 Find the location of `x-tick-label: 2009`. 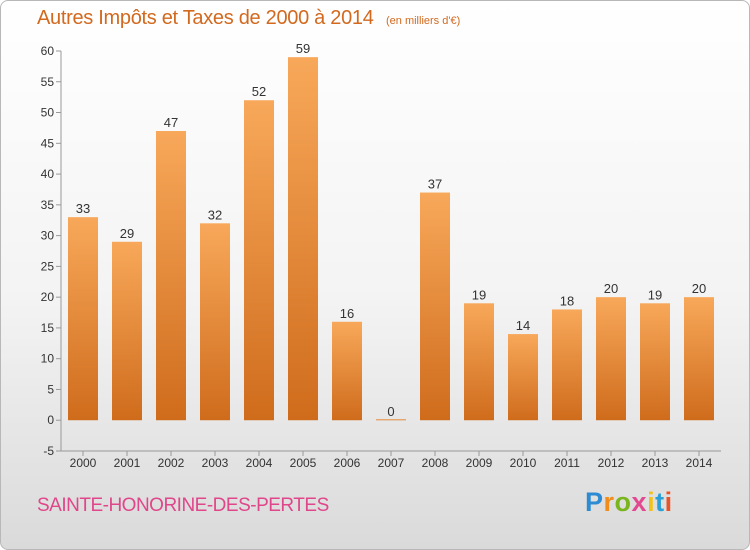

x-tick-label: 2009 is located at coordinates (479, 463).